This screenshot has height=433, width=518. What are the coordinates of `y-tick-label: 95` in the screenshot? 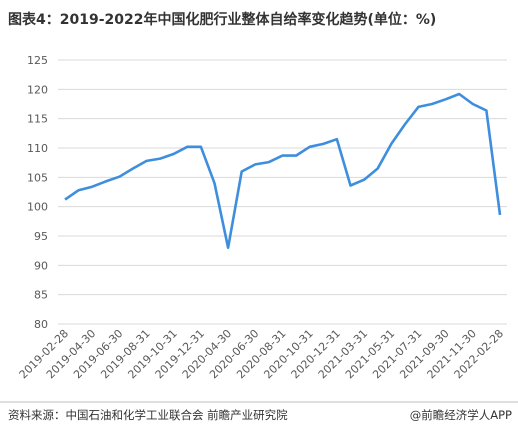 It's located at (41, 236).